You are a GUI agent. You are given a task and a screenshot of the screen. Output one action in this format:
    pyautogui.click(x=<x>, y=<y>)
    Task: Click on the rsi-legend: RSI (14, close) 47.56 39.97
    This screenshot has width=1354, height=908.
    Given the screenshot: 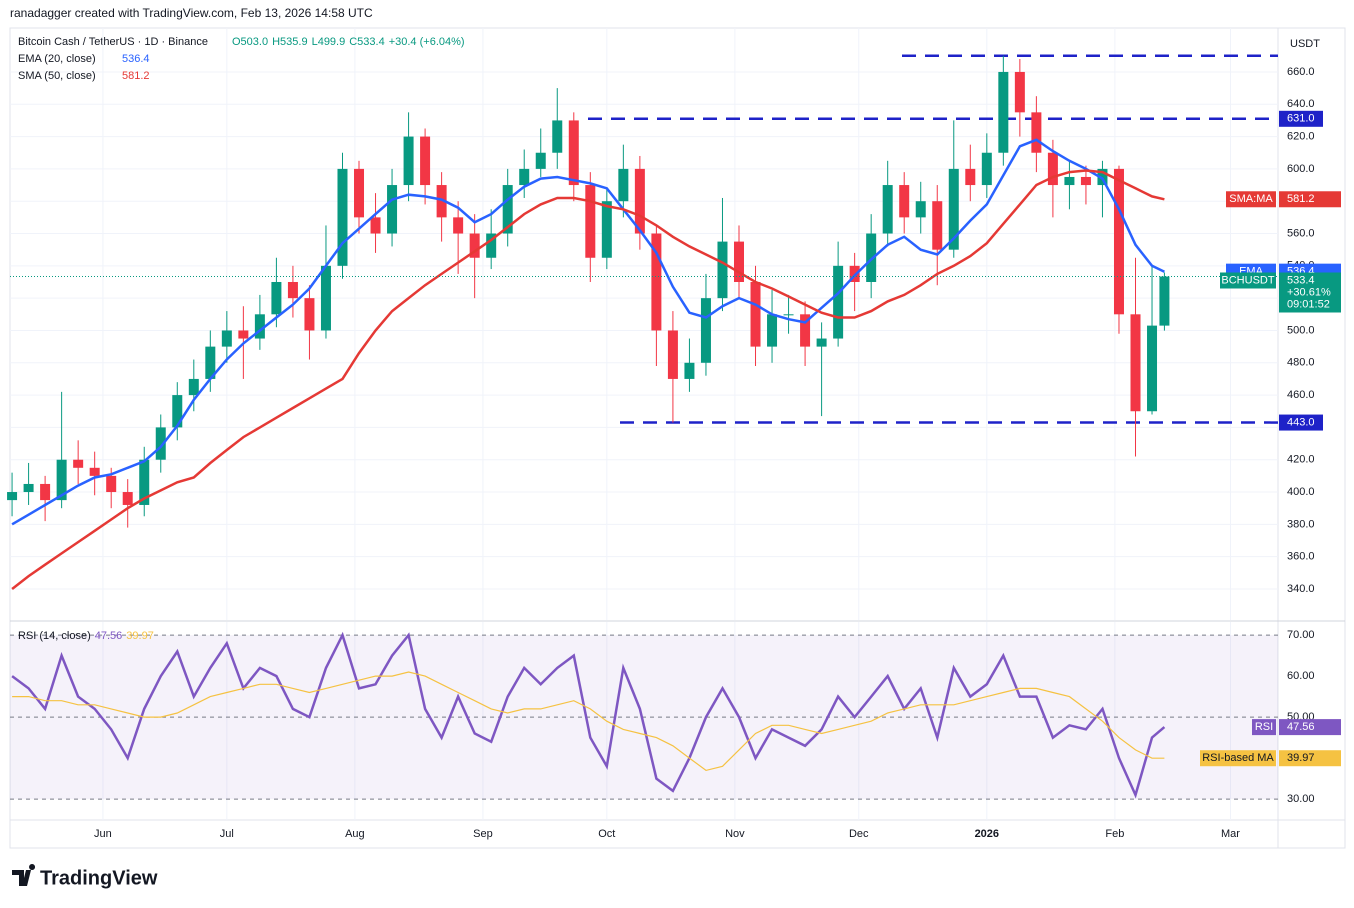 What is the action you would take?
    pyautogui.click(x=86, y=636)
    